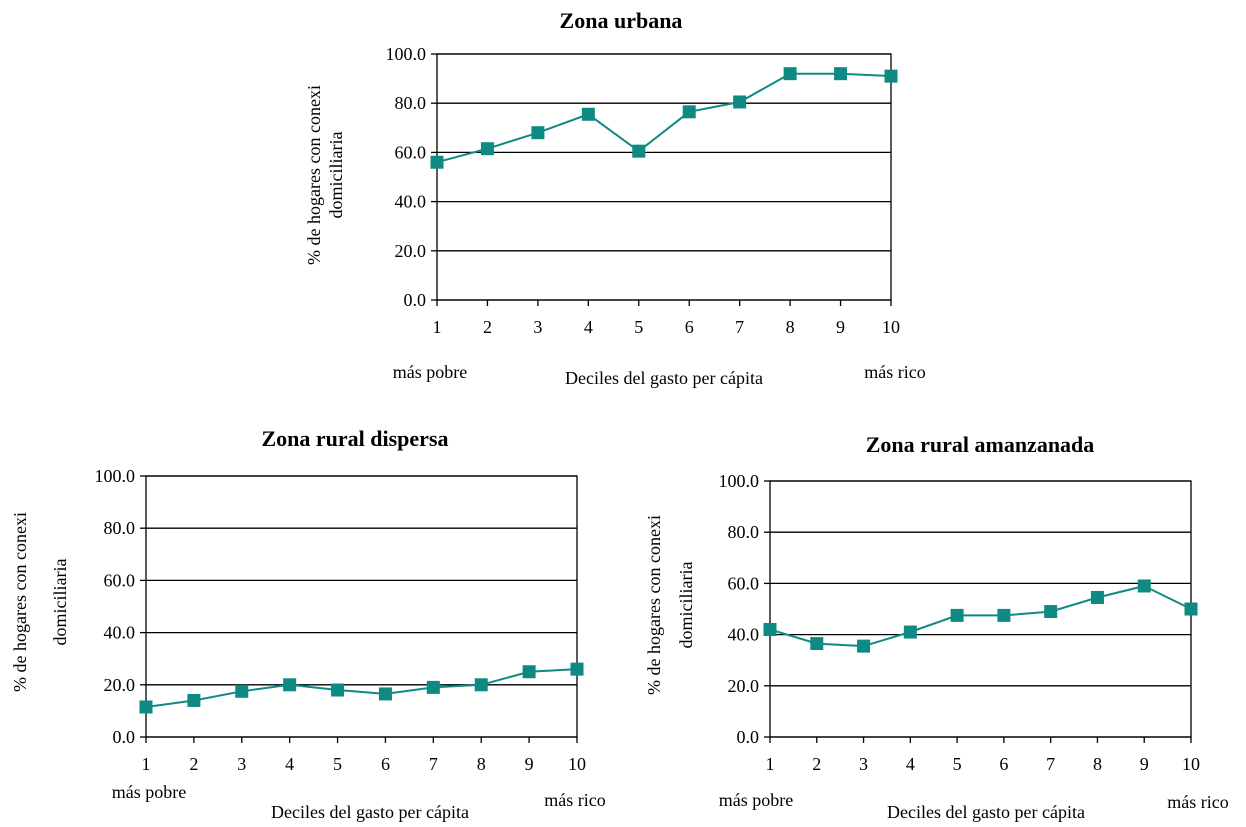  What do you see at coordinates (980, 444) in the screenshot?
I see `chart-title: Zona rural amanzanada` at bounding box center [980, 444].